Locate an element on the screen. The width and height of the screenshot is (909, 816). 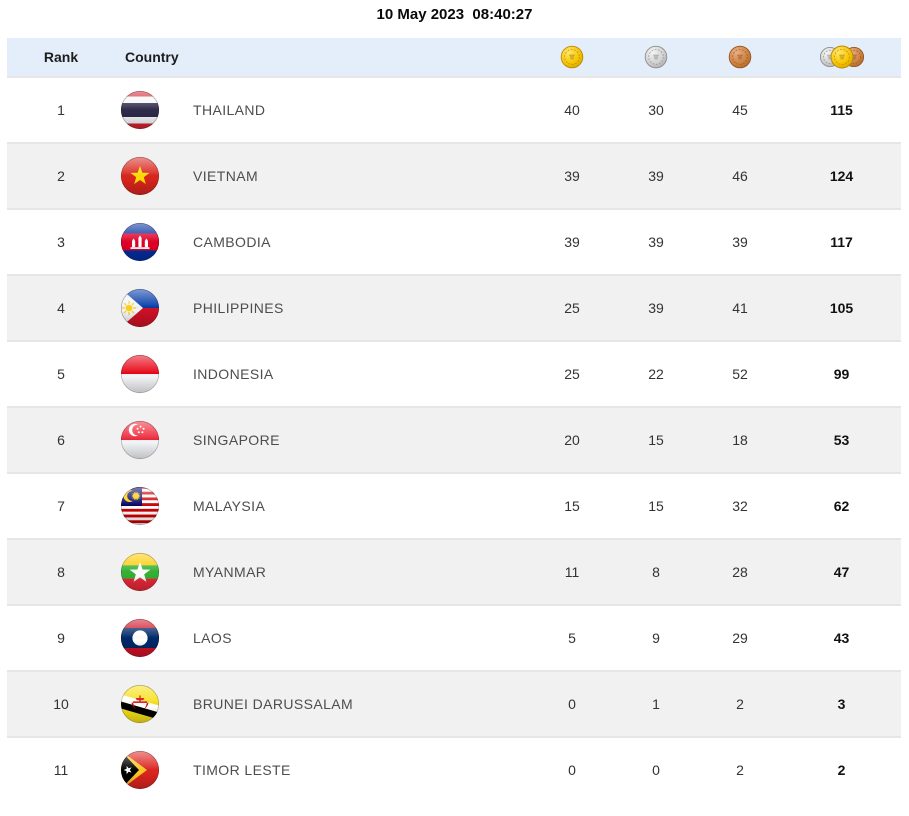
gold-count: 15 is located at coordinates (572, 506).